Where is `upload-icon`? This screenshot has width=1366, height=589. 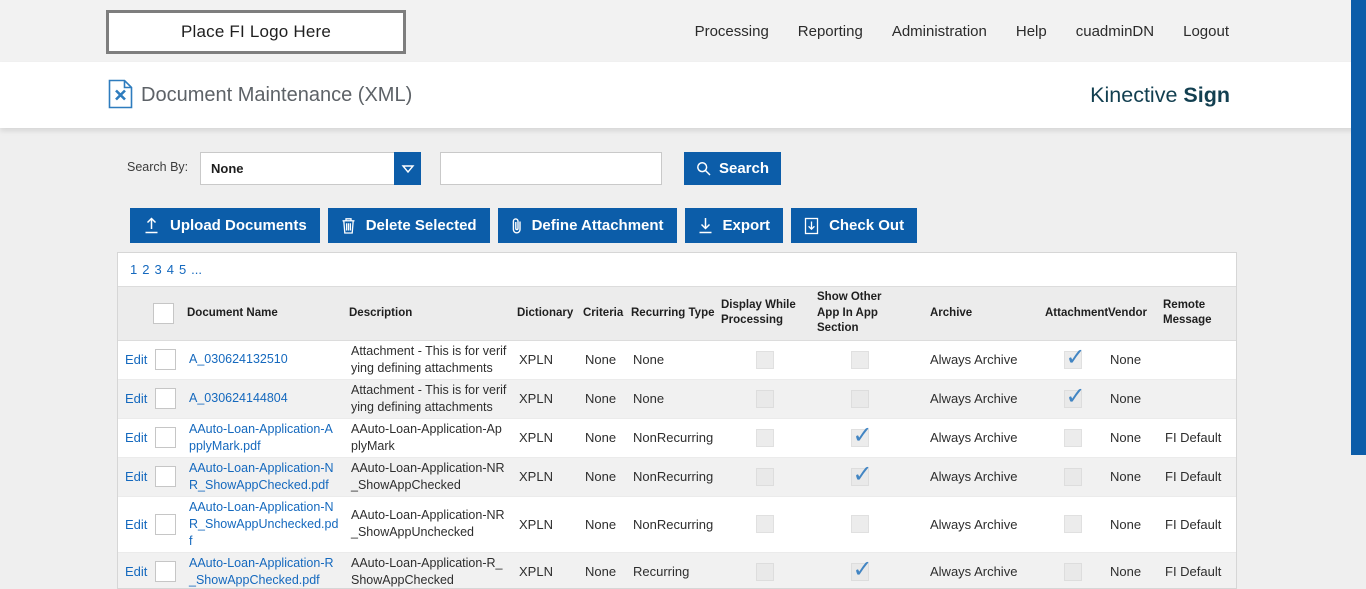 upload-icon is located at coordinates (151, 225).